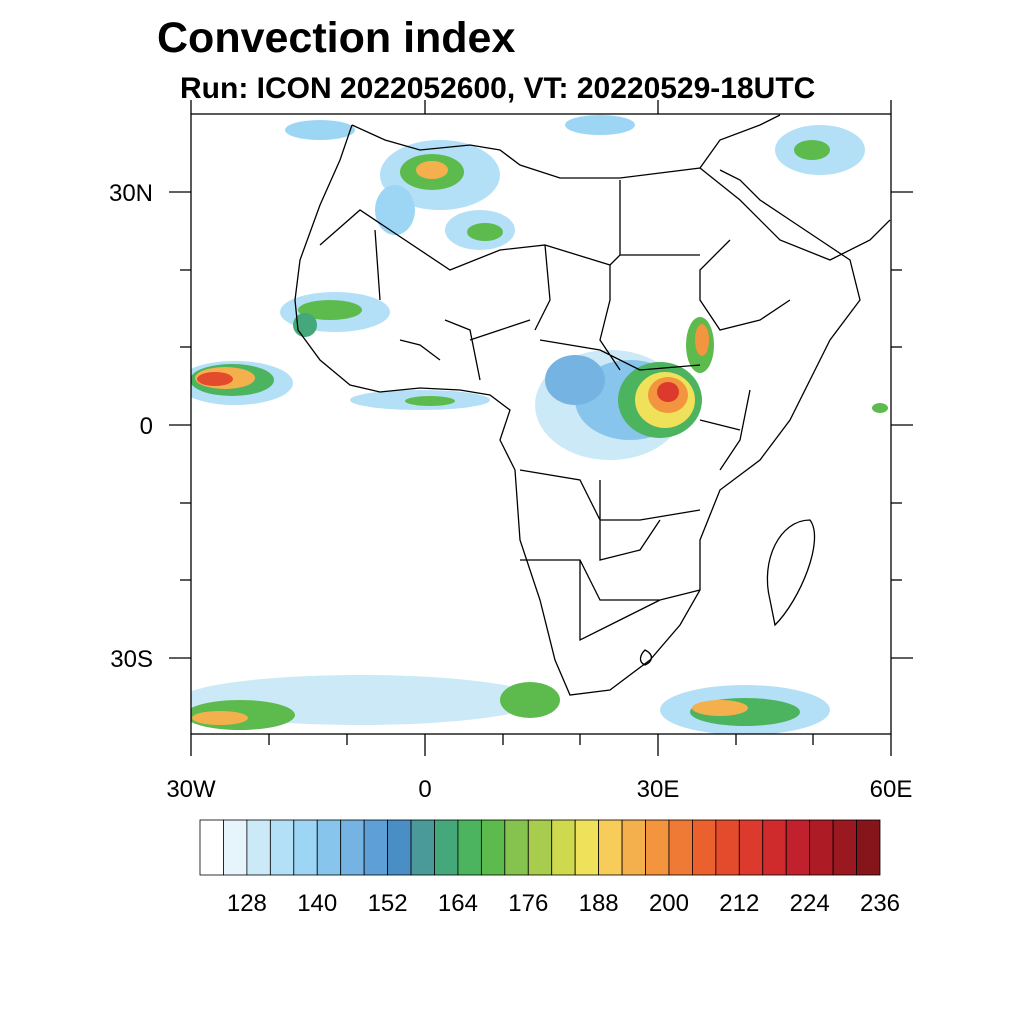 This screenshot has width=1024, height=1024. What do you see at coordinates (599, 903) in the screenshot?
I see `colorbar-tick-label: 188` at bounding box center [599, 903].